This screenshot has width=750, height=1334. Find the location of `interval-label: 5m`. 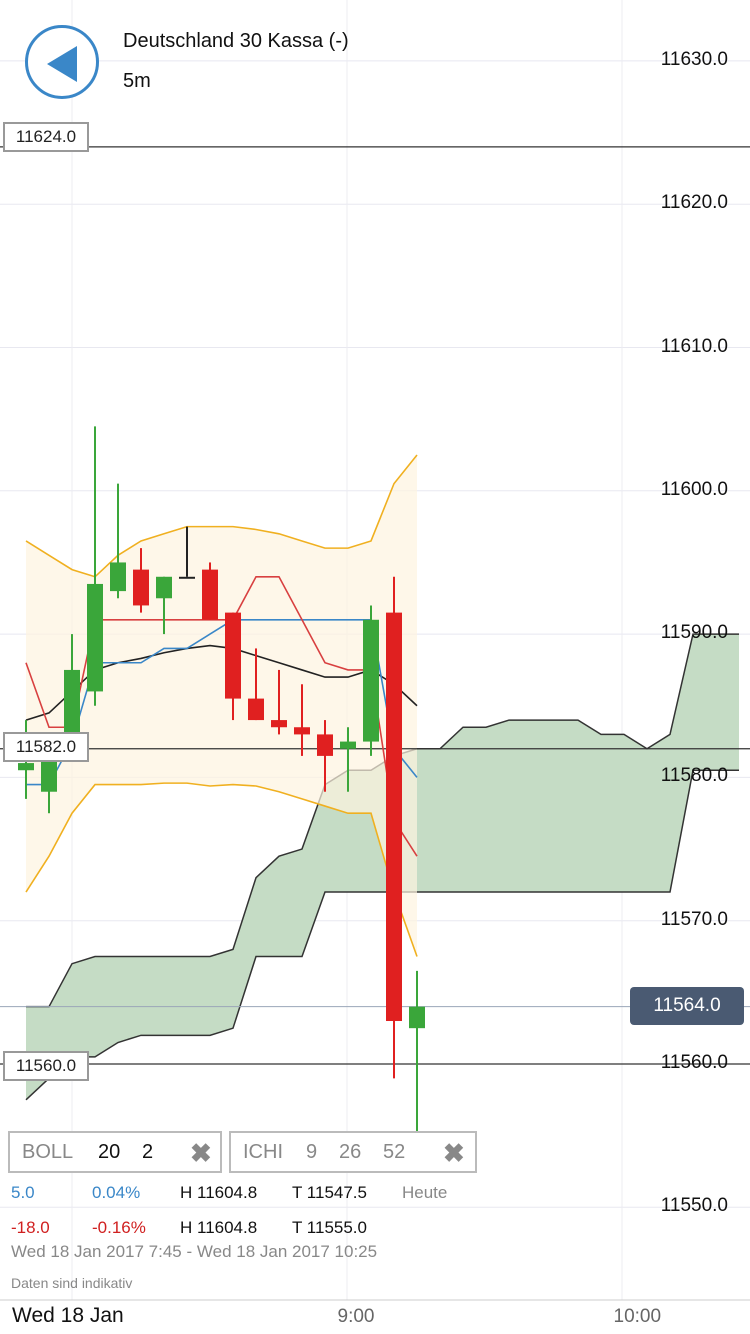

interval-label: 5m is located at coordinates (137, 81).